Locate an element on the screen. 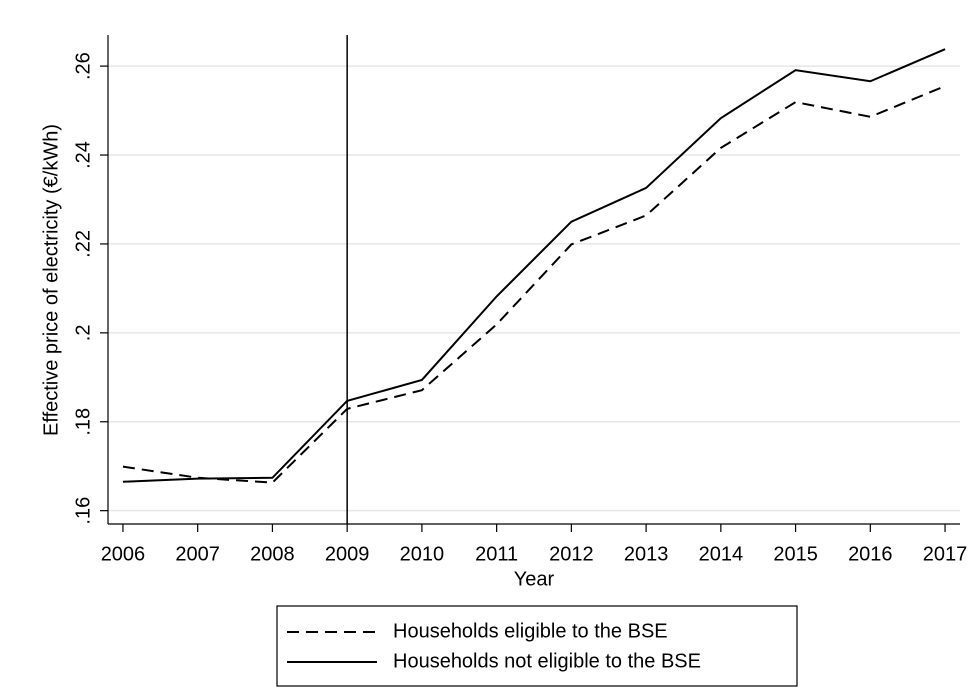 Image resolution: width=973 pixels, height=698 pixels. x-tick-label: 2008 is located at coordinates (272, 554).